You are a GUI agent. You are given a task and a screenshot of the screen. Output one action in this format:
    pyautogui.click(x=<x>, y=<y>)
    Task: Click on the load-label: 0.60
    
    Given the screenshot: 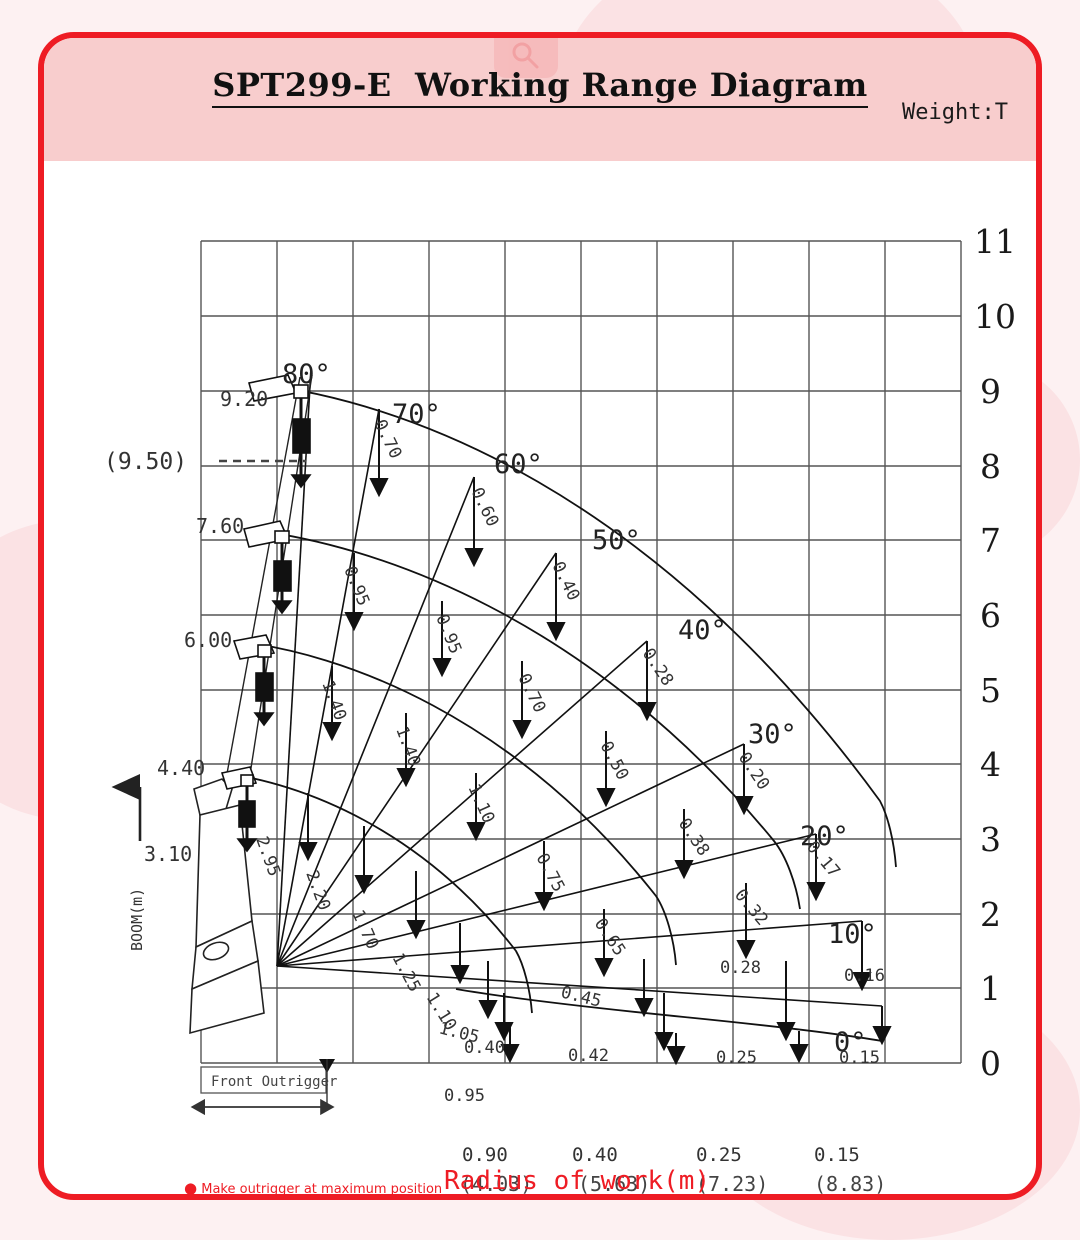 What is the action you would take?
    pyautogui.click(x=485, y=507)
    